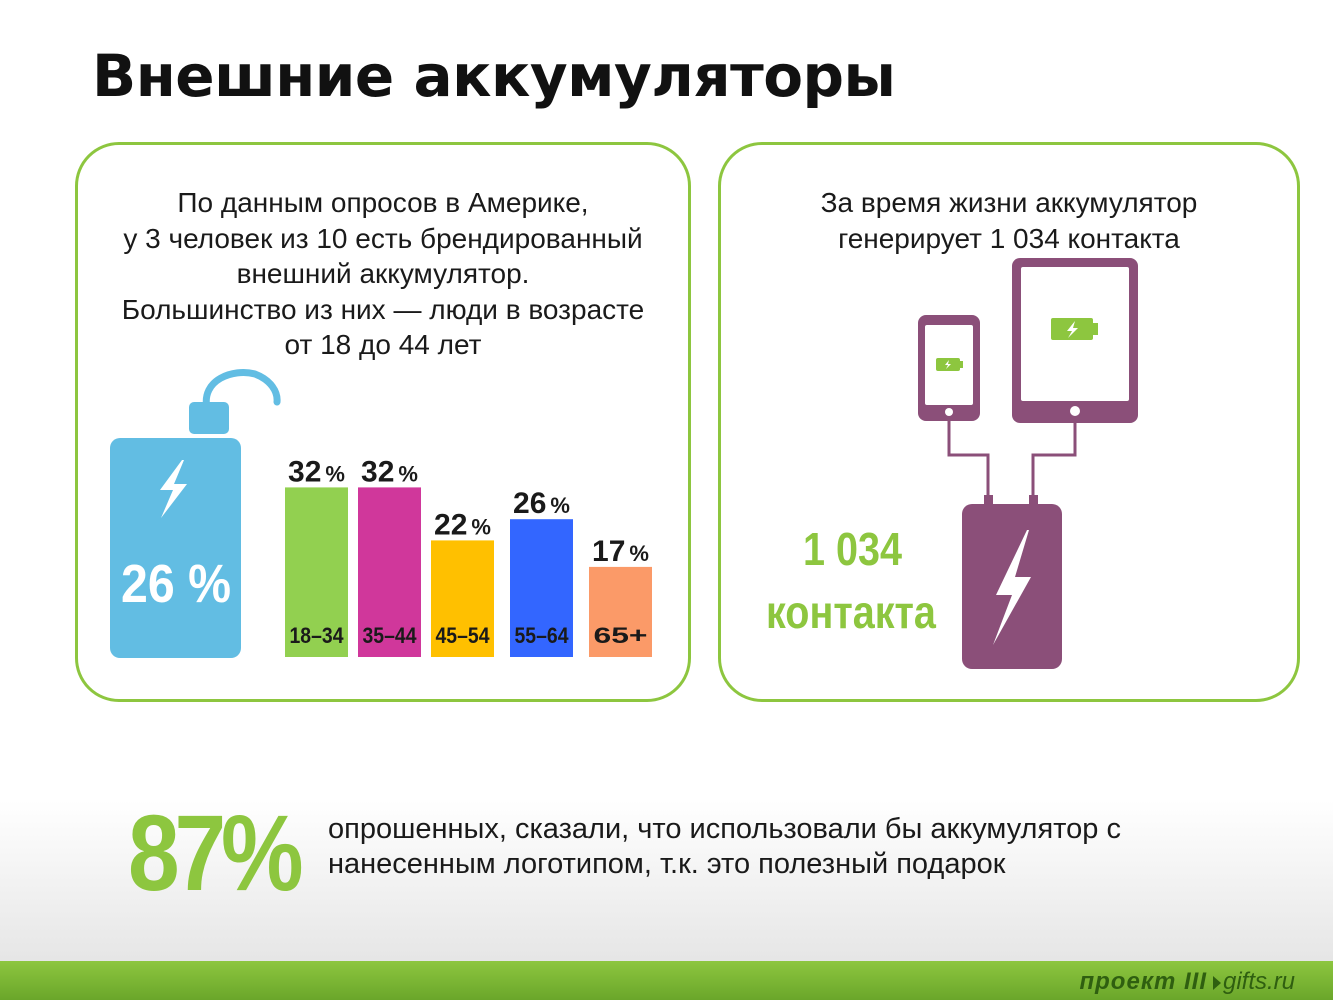 The height and width of the screenshot is (1000, 1333). I want to click on bar-18–34, so click(316, 572).